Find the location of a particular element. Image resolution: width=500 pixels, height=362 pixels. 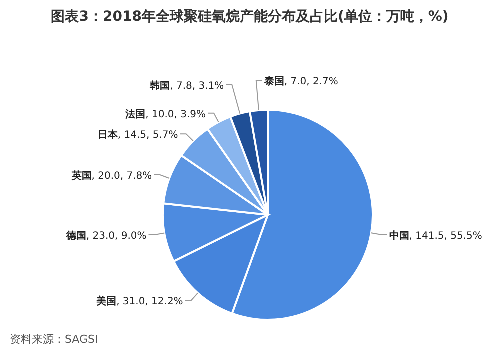

slice-label: 韩国 is located at coordinates (159, 86).